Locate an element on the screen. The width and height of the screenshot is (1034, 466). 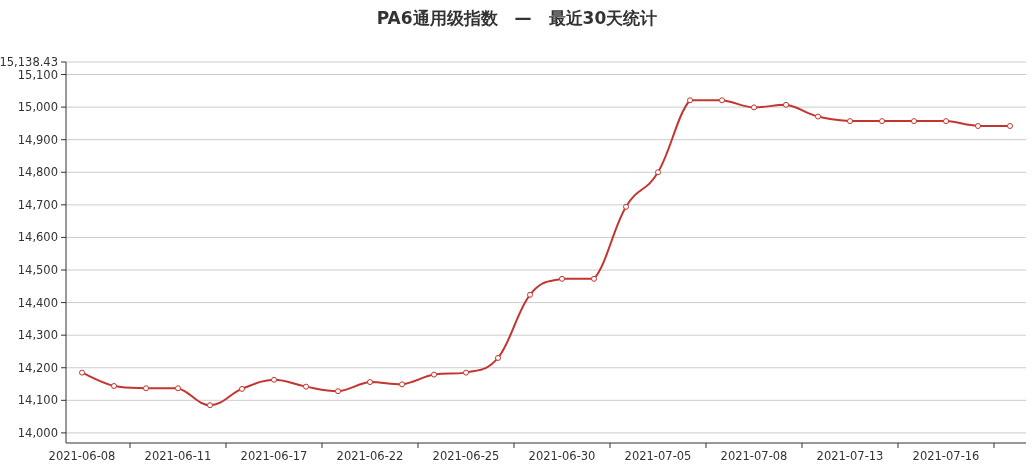
y-tick-label: 14,800 is located at coordinates (37, 172).